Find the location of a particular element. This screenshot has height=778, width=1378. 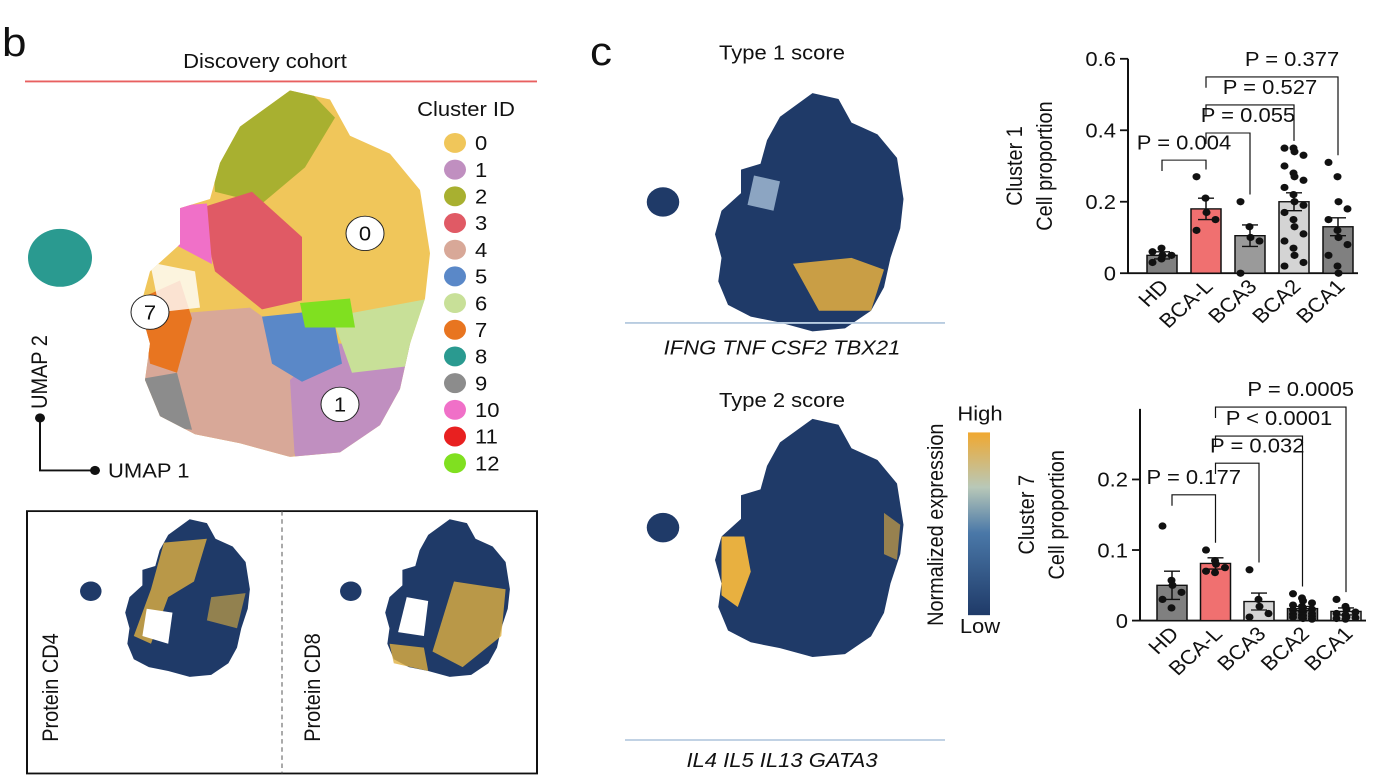

cluster-label: 1 is located at coordinates (340, 406).